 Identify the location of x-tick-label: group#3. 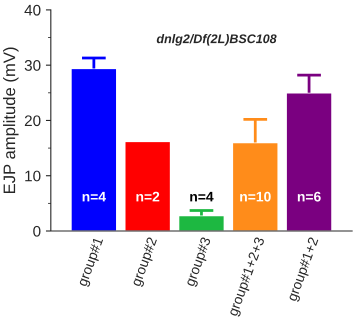
(199, 262).